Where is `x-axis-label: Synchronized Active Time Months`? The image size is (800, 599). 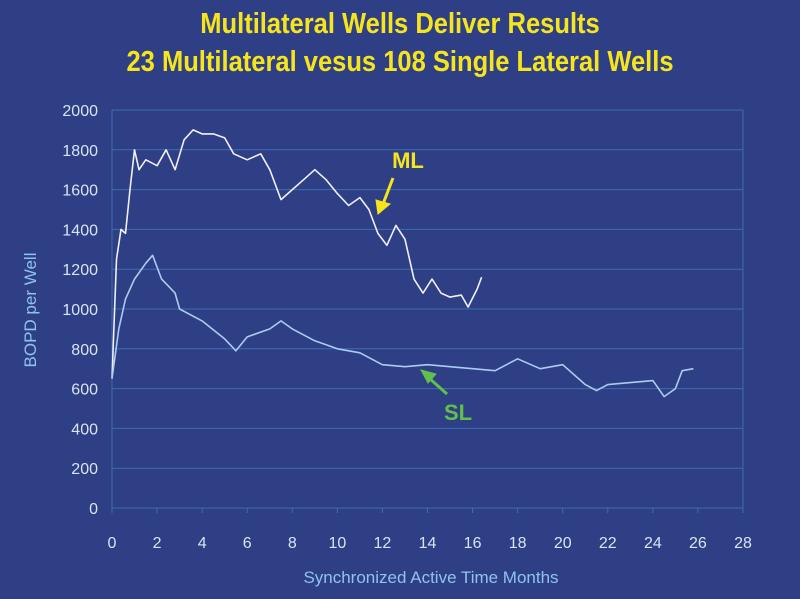
x-axis-label: Synchronized Active Time Months is located at coordinates (430, 577).